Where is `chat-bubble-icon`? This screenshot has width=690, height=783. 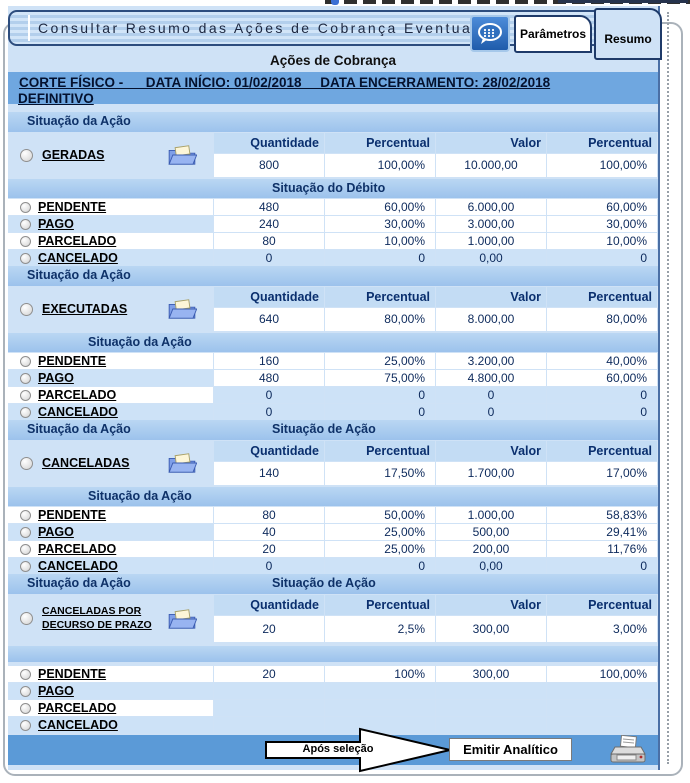 chat-bubble-icon is located at coordinates (490, 33).